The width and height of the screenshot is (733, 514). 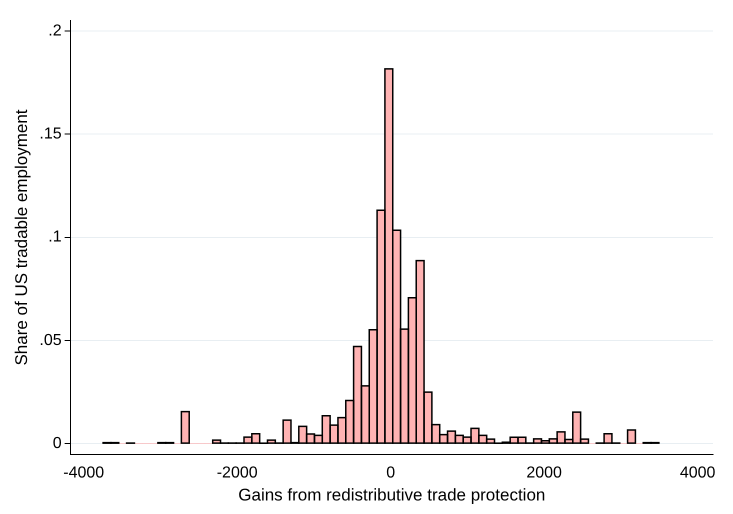 I want to click on x-axis-title: Gains from redistributive trade protection, so click(x=392, y=494).